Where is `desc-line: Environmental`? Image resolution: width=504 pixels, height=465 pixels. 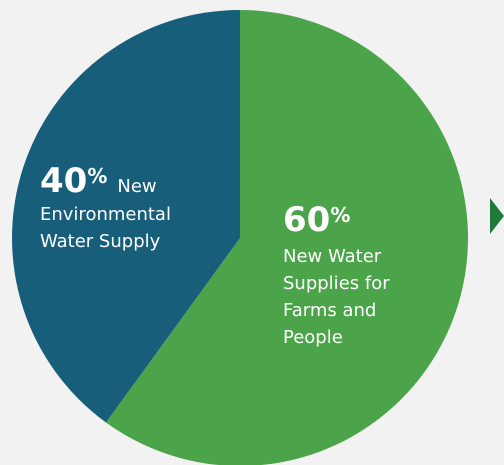 desc-line: Environmental is located at coordinates (105, 214).